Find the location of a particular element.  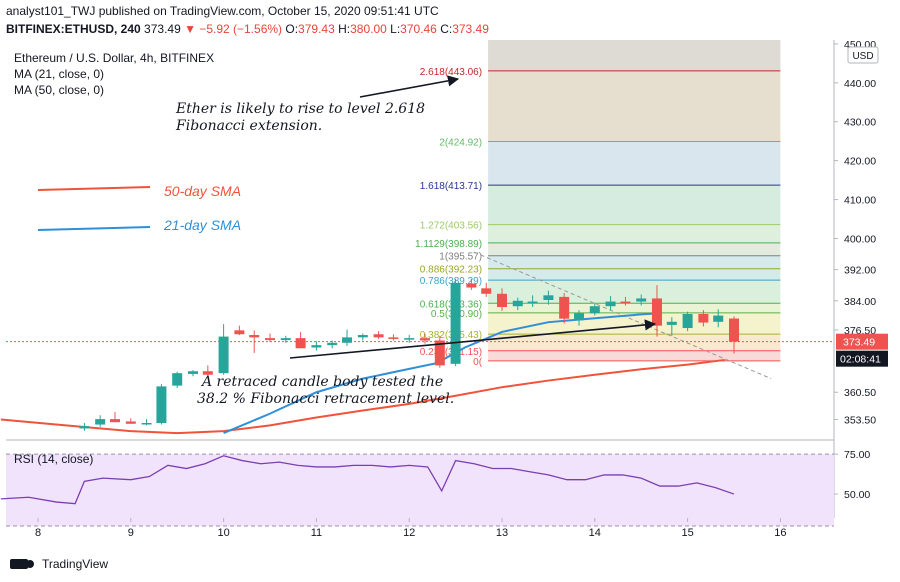

sma21-legend-swatch is located at coordinates (94, 228).